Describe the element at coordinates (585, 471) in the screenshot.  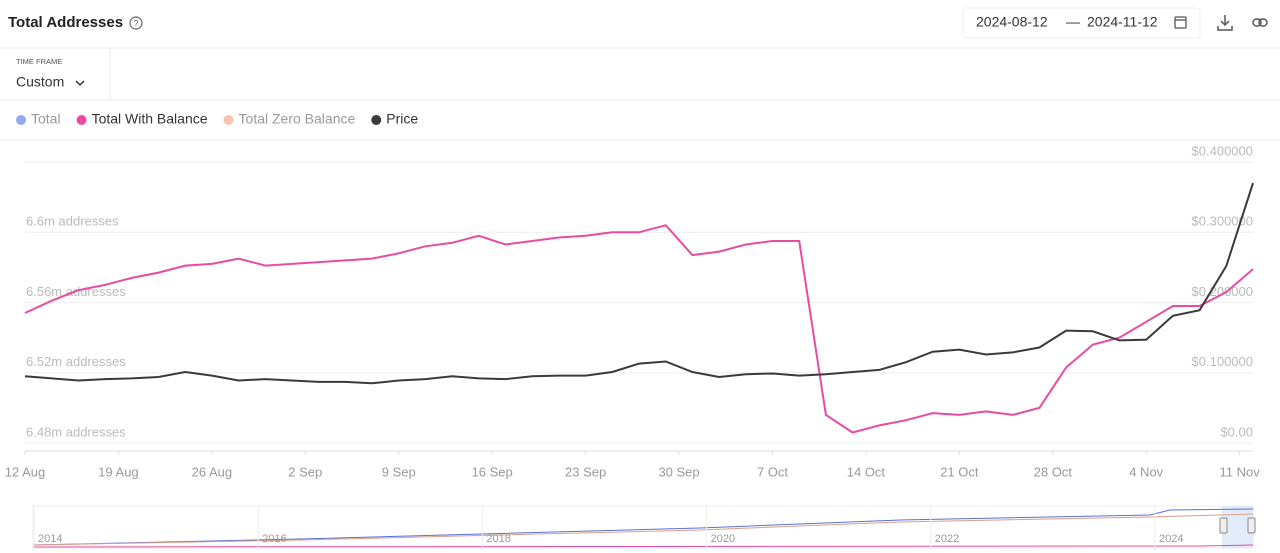
I see `x-tick-label: 23 Sep` at that location.